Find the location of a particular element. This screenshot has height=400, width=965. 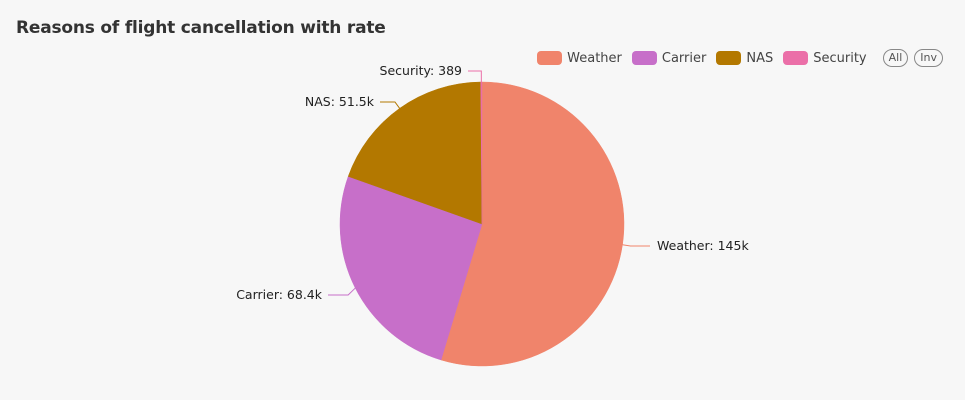

legend-item-weather: Weather is located at coordinates (579, 58).